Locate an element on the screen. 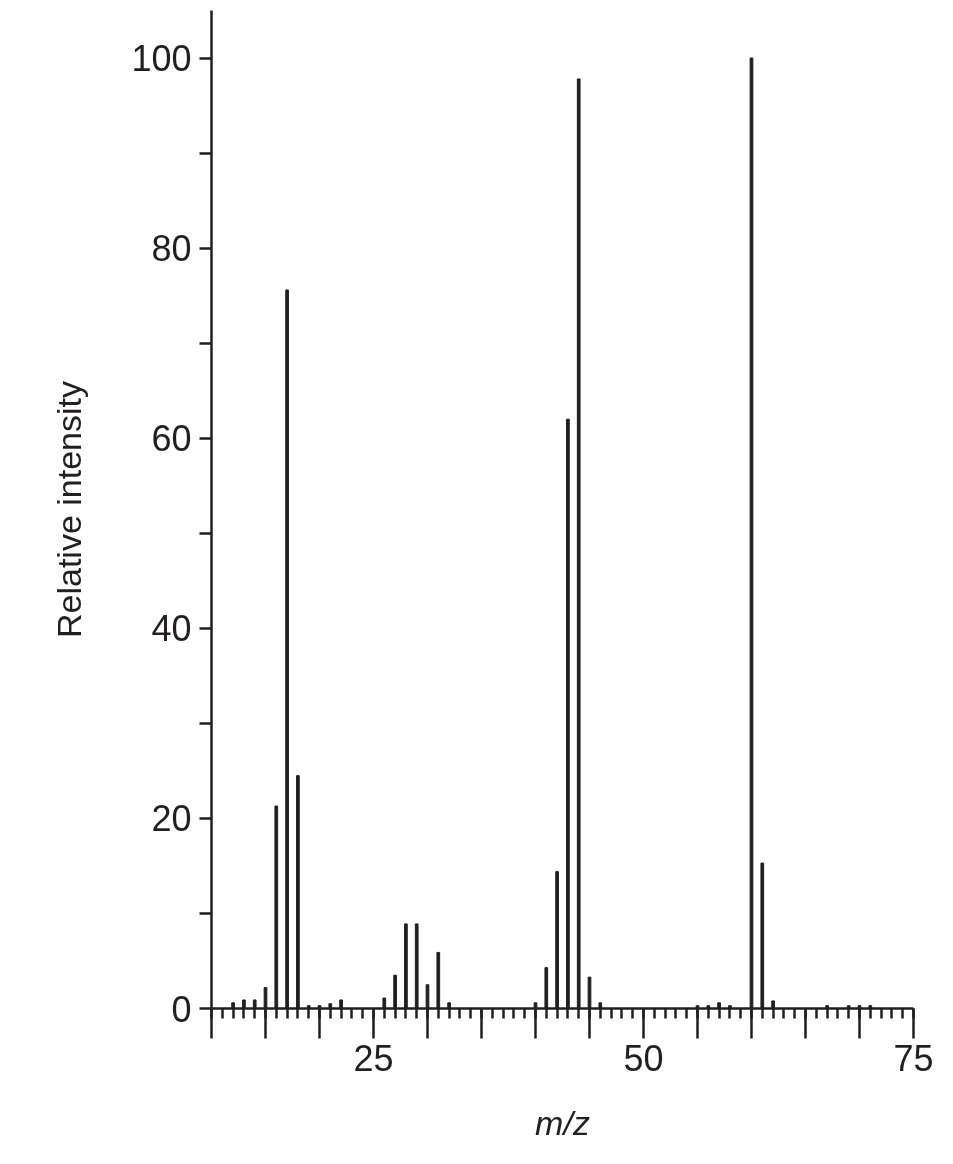  y-tick-label: 80 is located at coordinates (171, 249).